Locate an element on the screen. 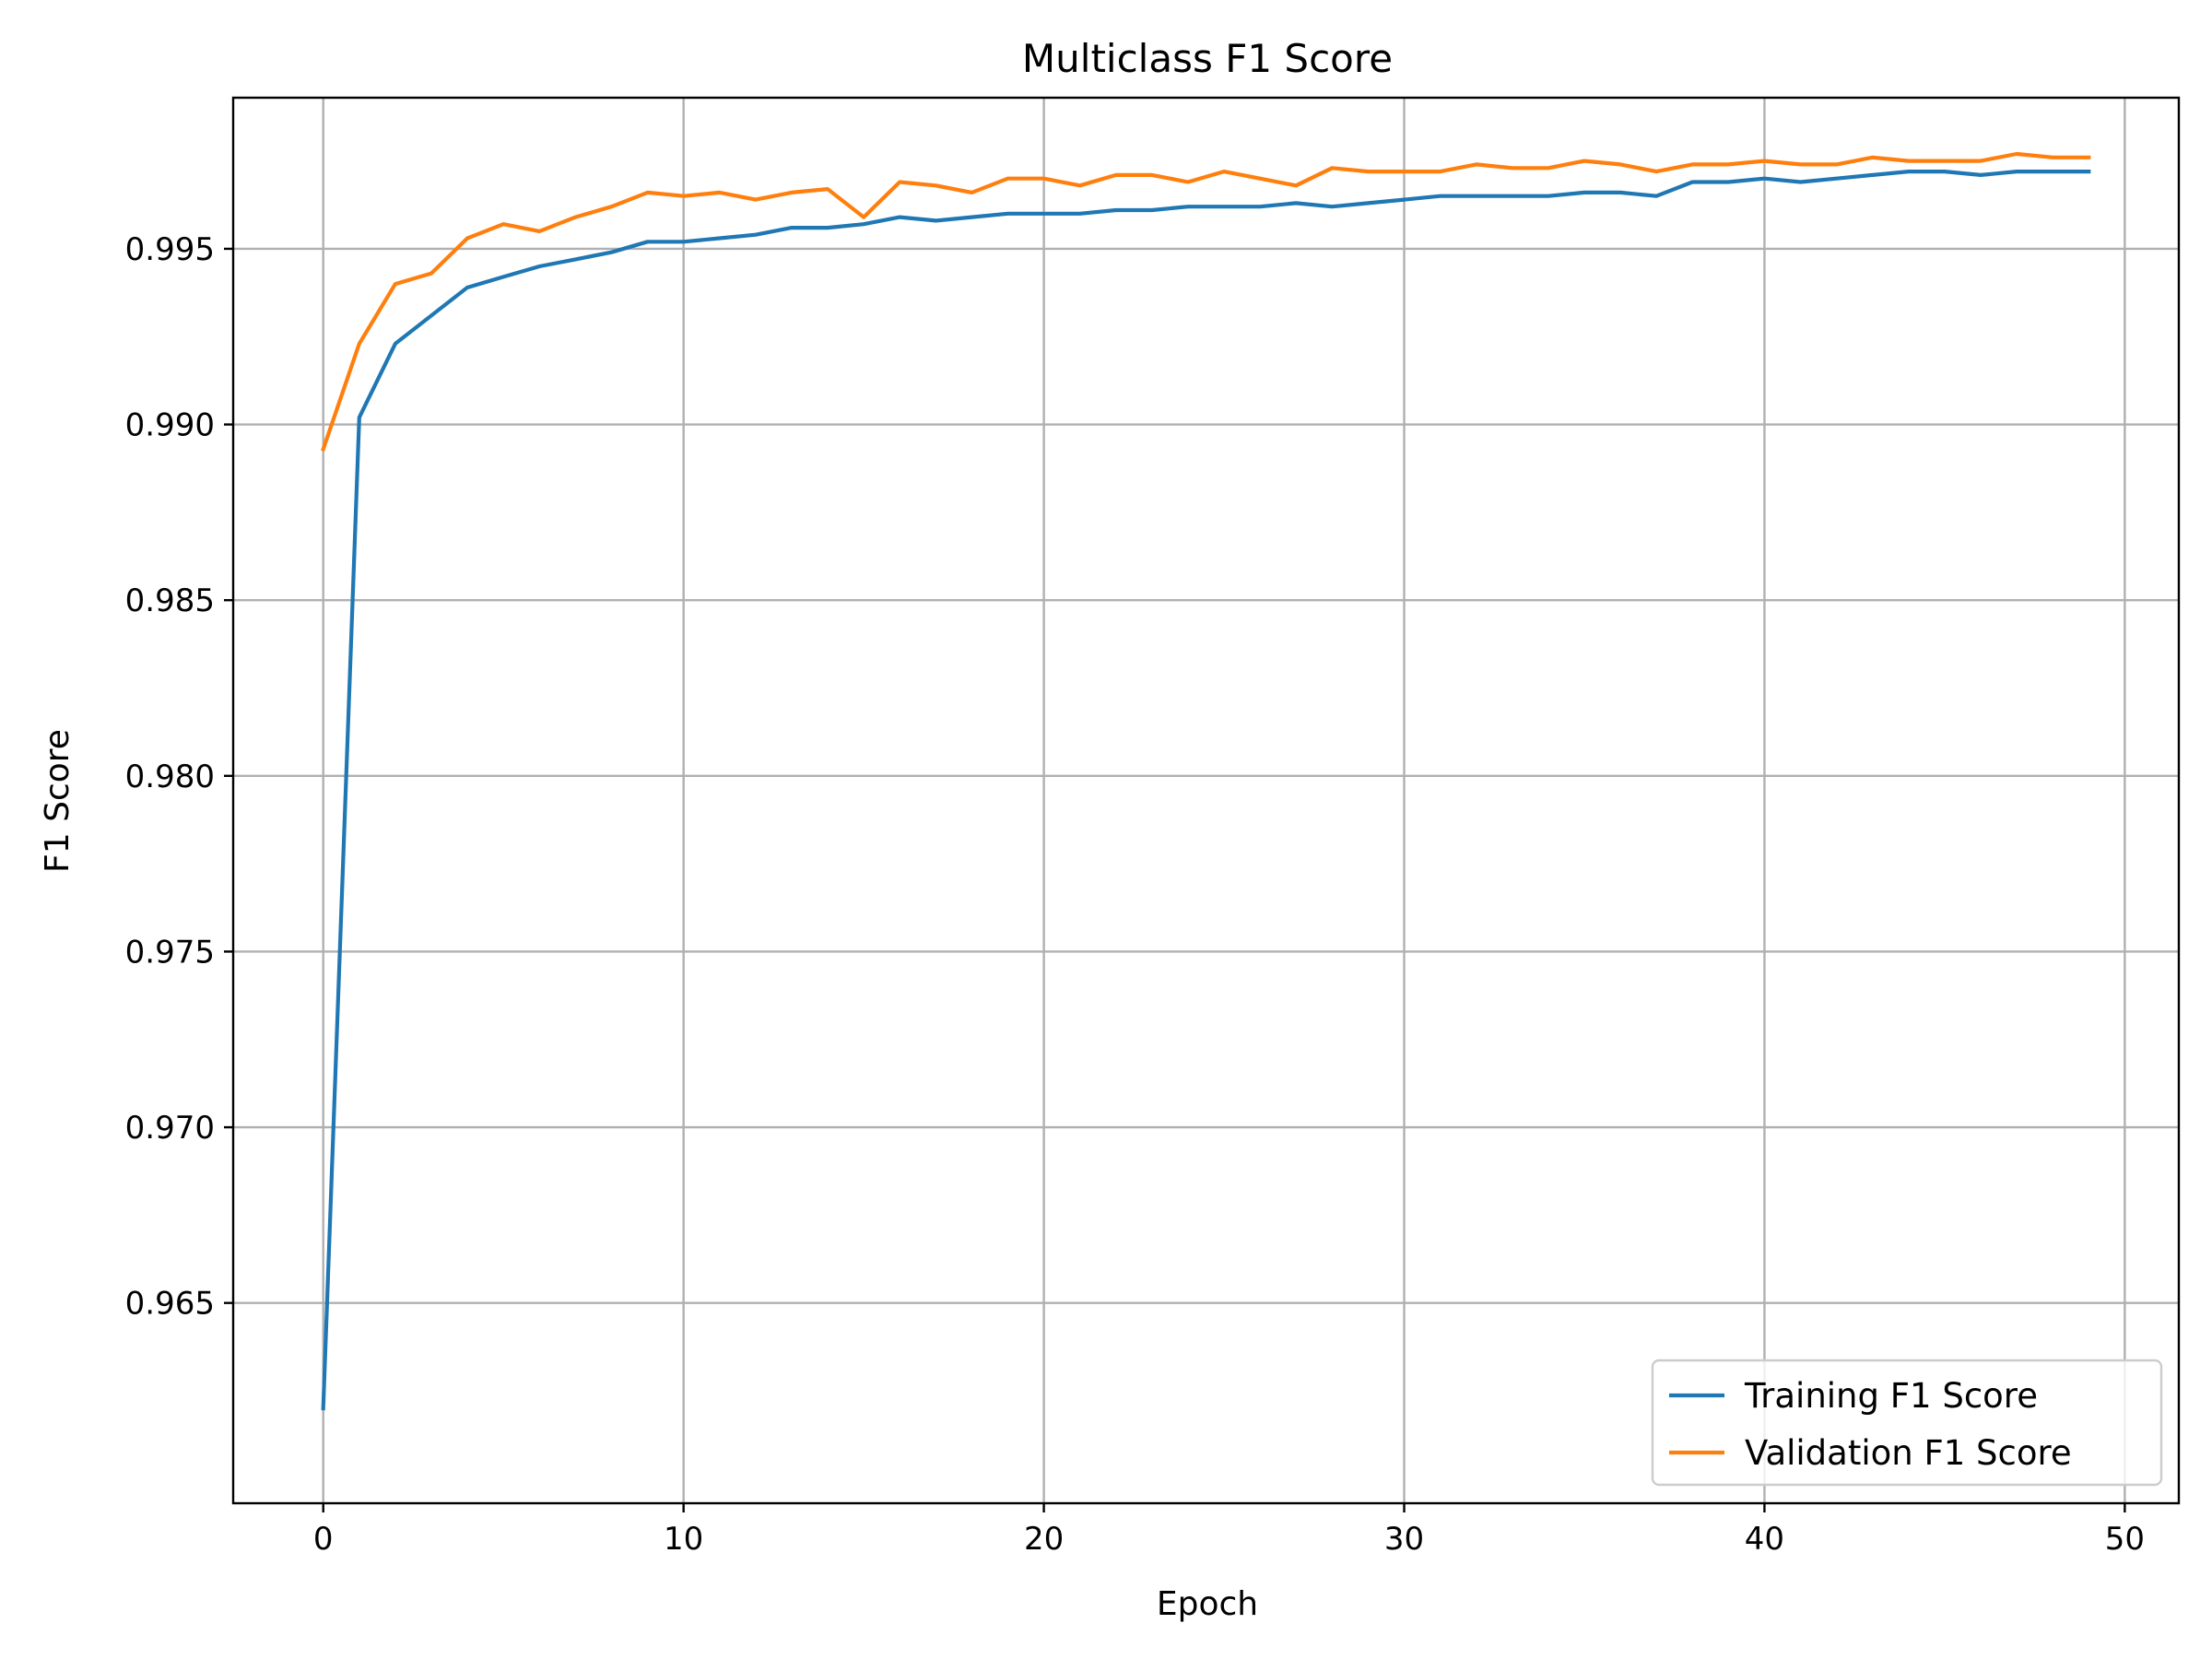 This screenshot has width=2212, height=1659. y-axis-label: F1 Score is located at coordinates (57, 801).